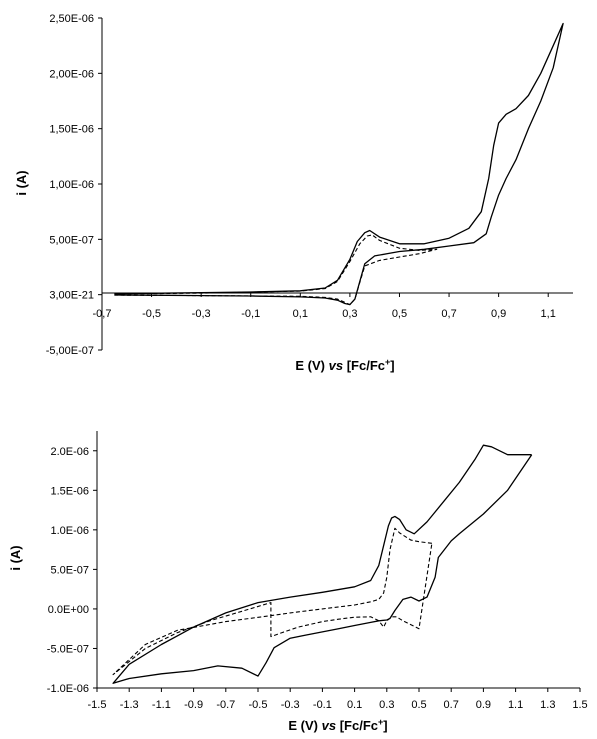  Describe the element at coordinates (451, 705) in the screenshot. I see `x-tick-label: 0.7` at that location.